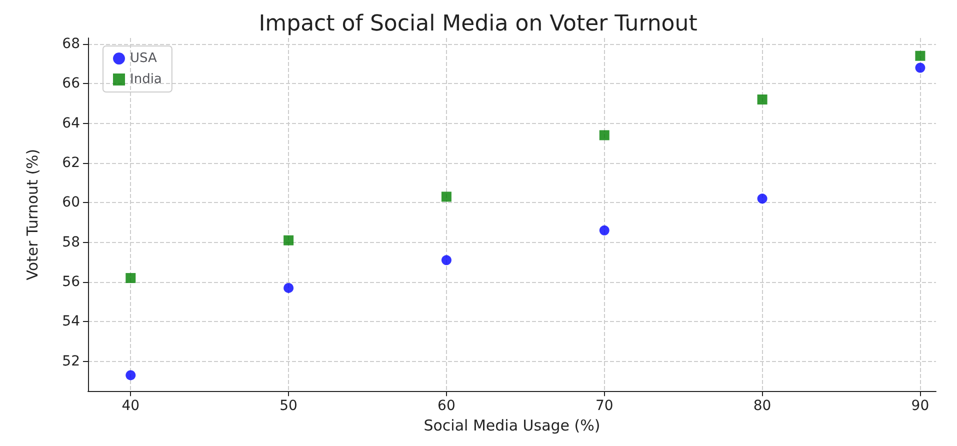  Describe the element at coordinates (146, 79) in the screenshot. I see `legend-label: India` at that location.